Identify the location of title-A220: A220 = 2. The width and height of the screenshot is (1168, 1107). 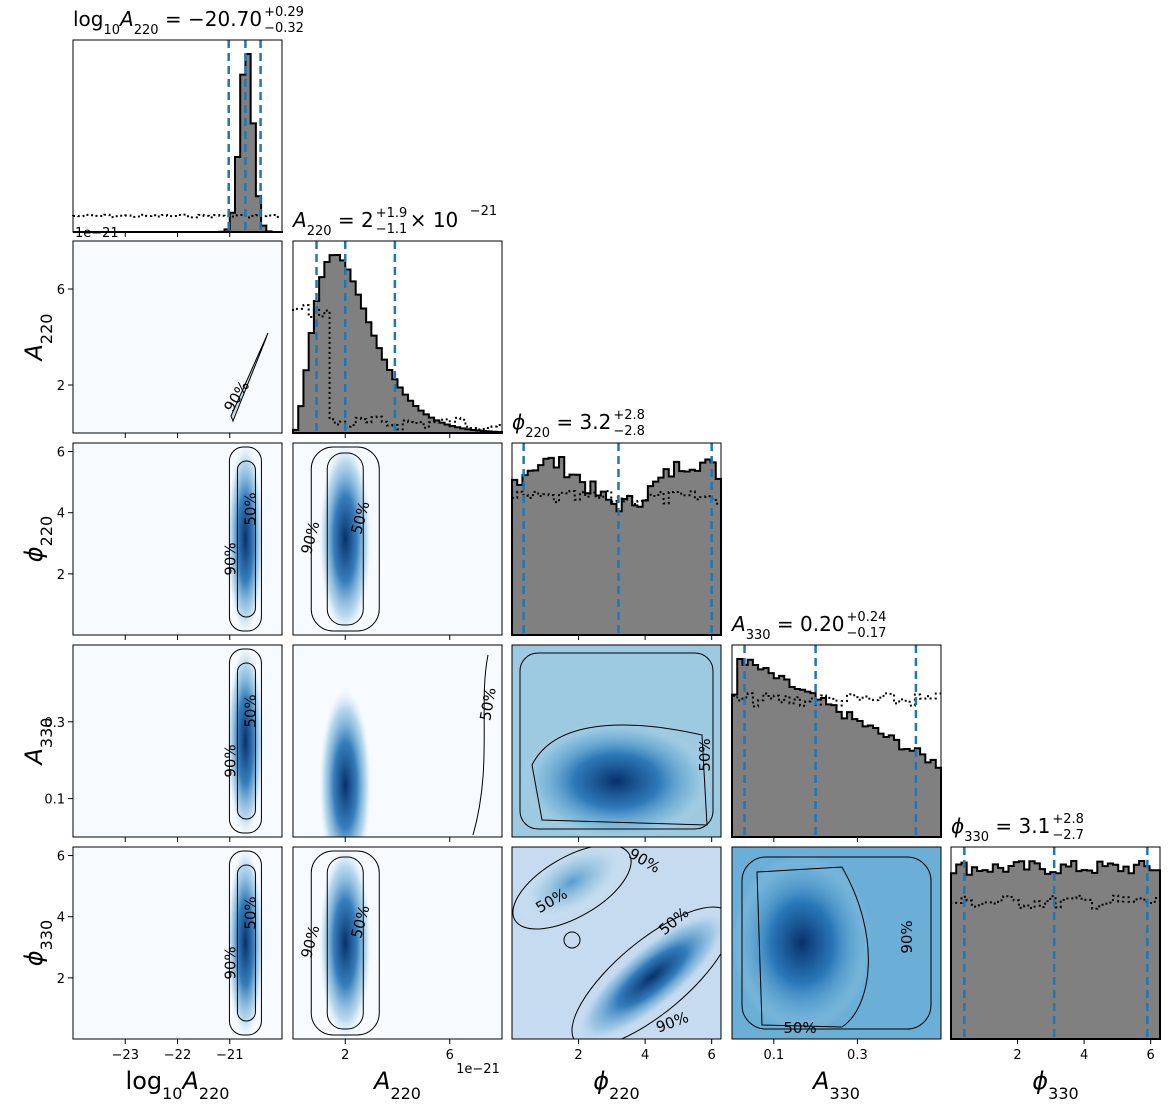
(332, 223).